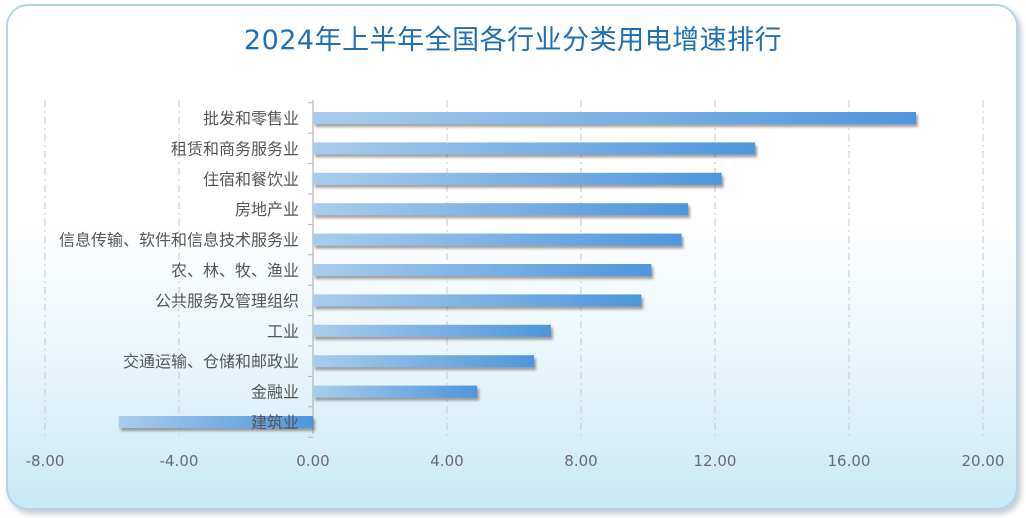  What do you see at coordinates (580, 461) in the screenshot?
I see `x-tick-label-4: 8.00` at bounding box center [580, 461].